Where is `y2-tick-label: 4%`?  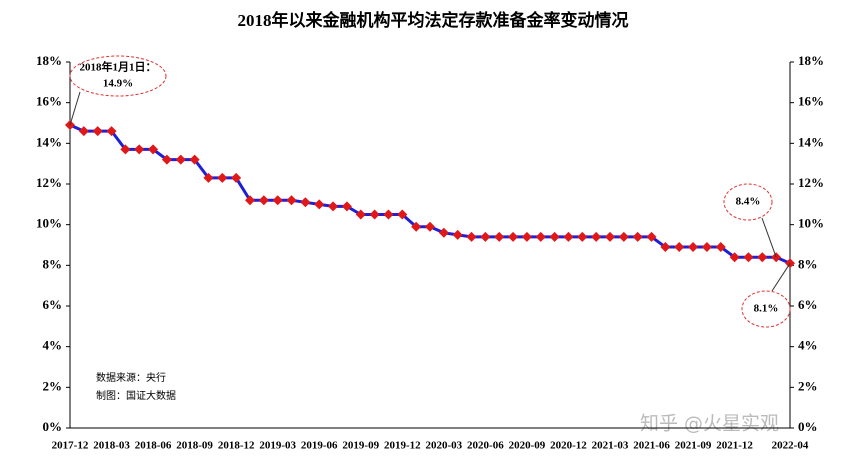 y2-tick-label: 4% is located at coordinates (808, 345).